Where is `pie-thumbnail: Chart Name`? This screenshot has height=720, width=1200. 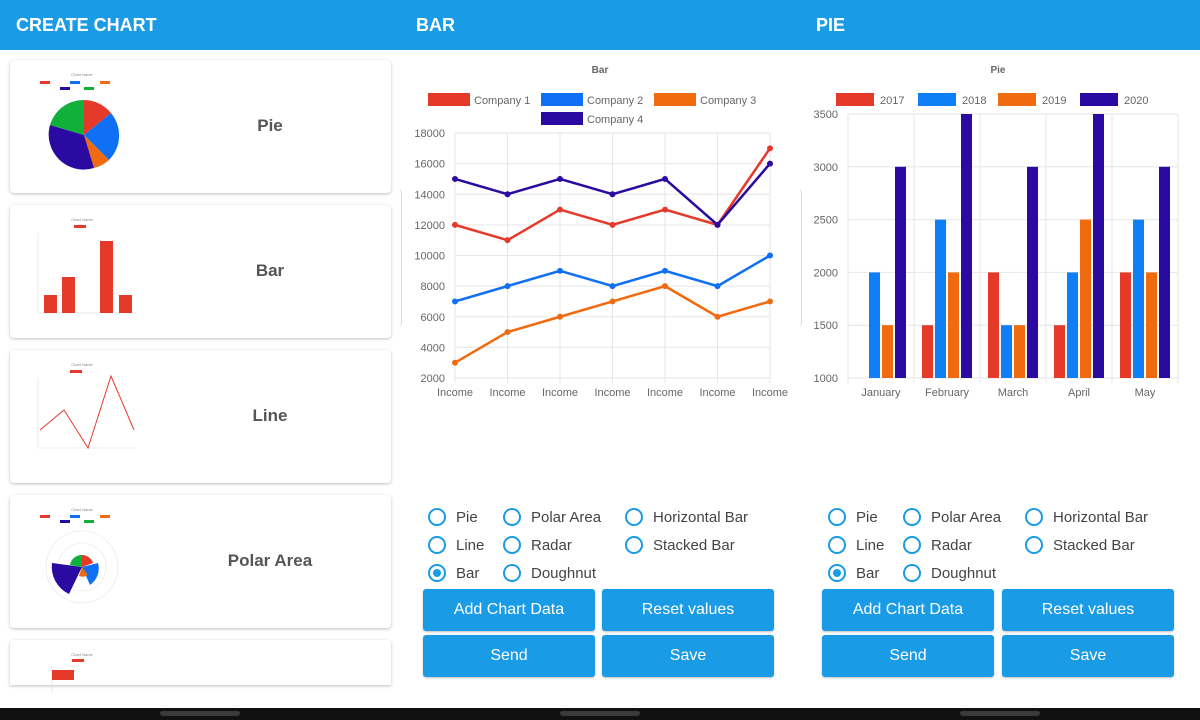 pie-thumbnail: Chart Name is located at coordinates (80, 121).